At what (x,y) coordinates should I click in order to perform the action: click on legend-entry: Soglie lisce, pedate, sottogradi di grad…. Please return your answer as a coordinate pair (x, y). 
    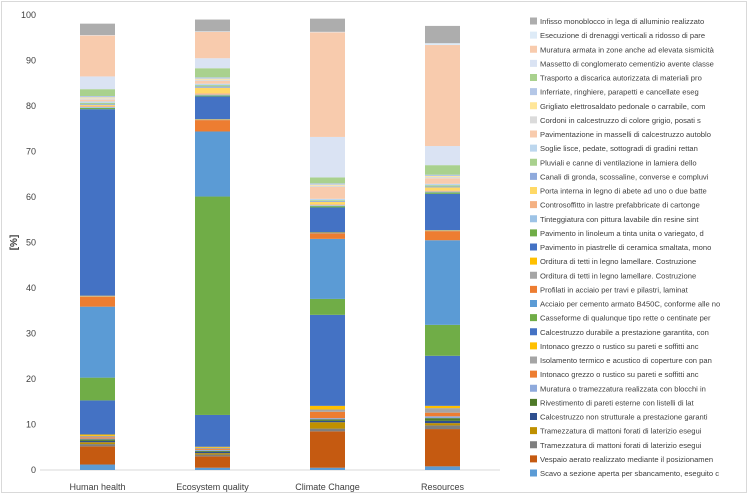
    Looking at the image, I should click on (619, 148).